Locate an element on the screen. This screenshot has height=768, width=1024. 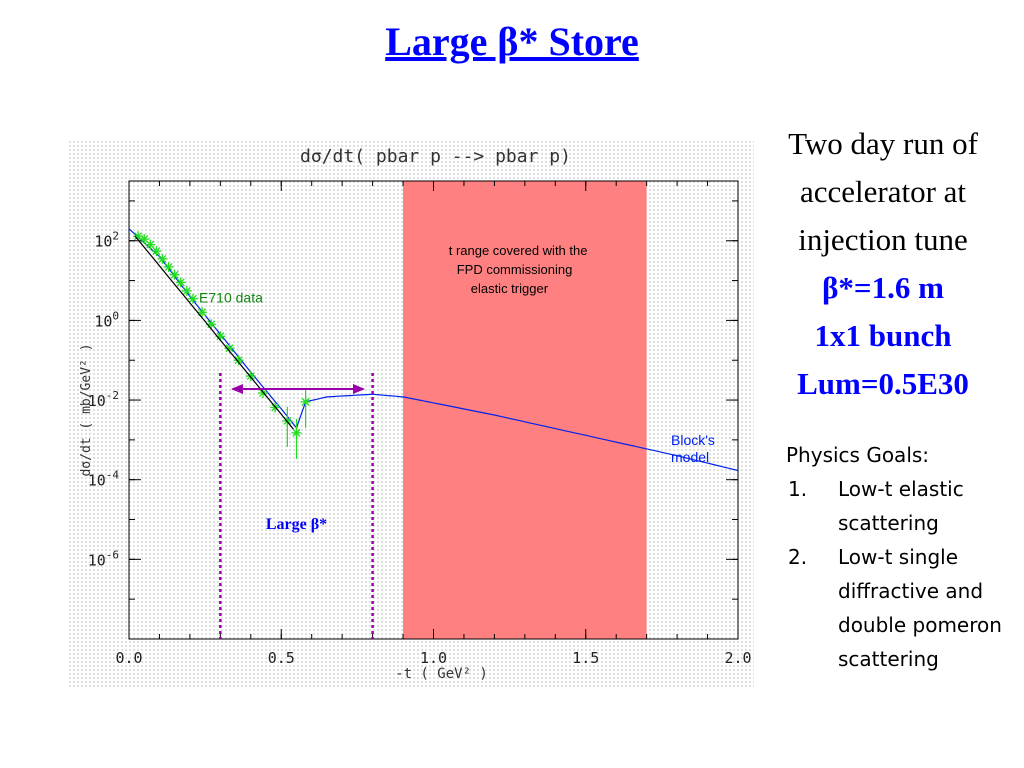
series-fit-line is located at coordinates (214, 332).